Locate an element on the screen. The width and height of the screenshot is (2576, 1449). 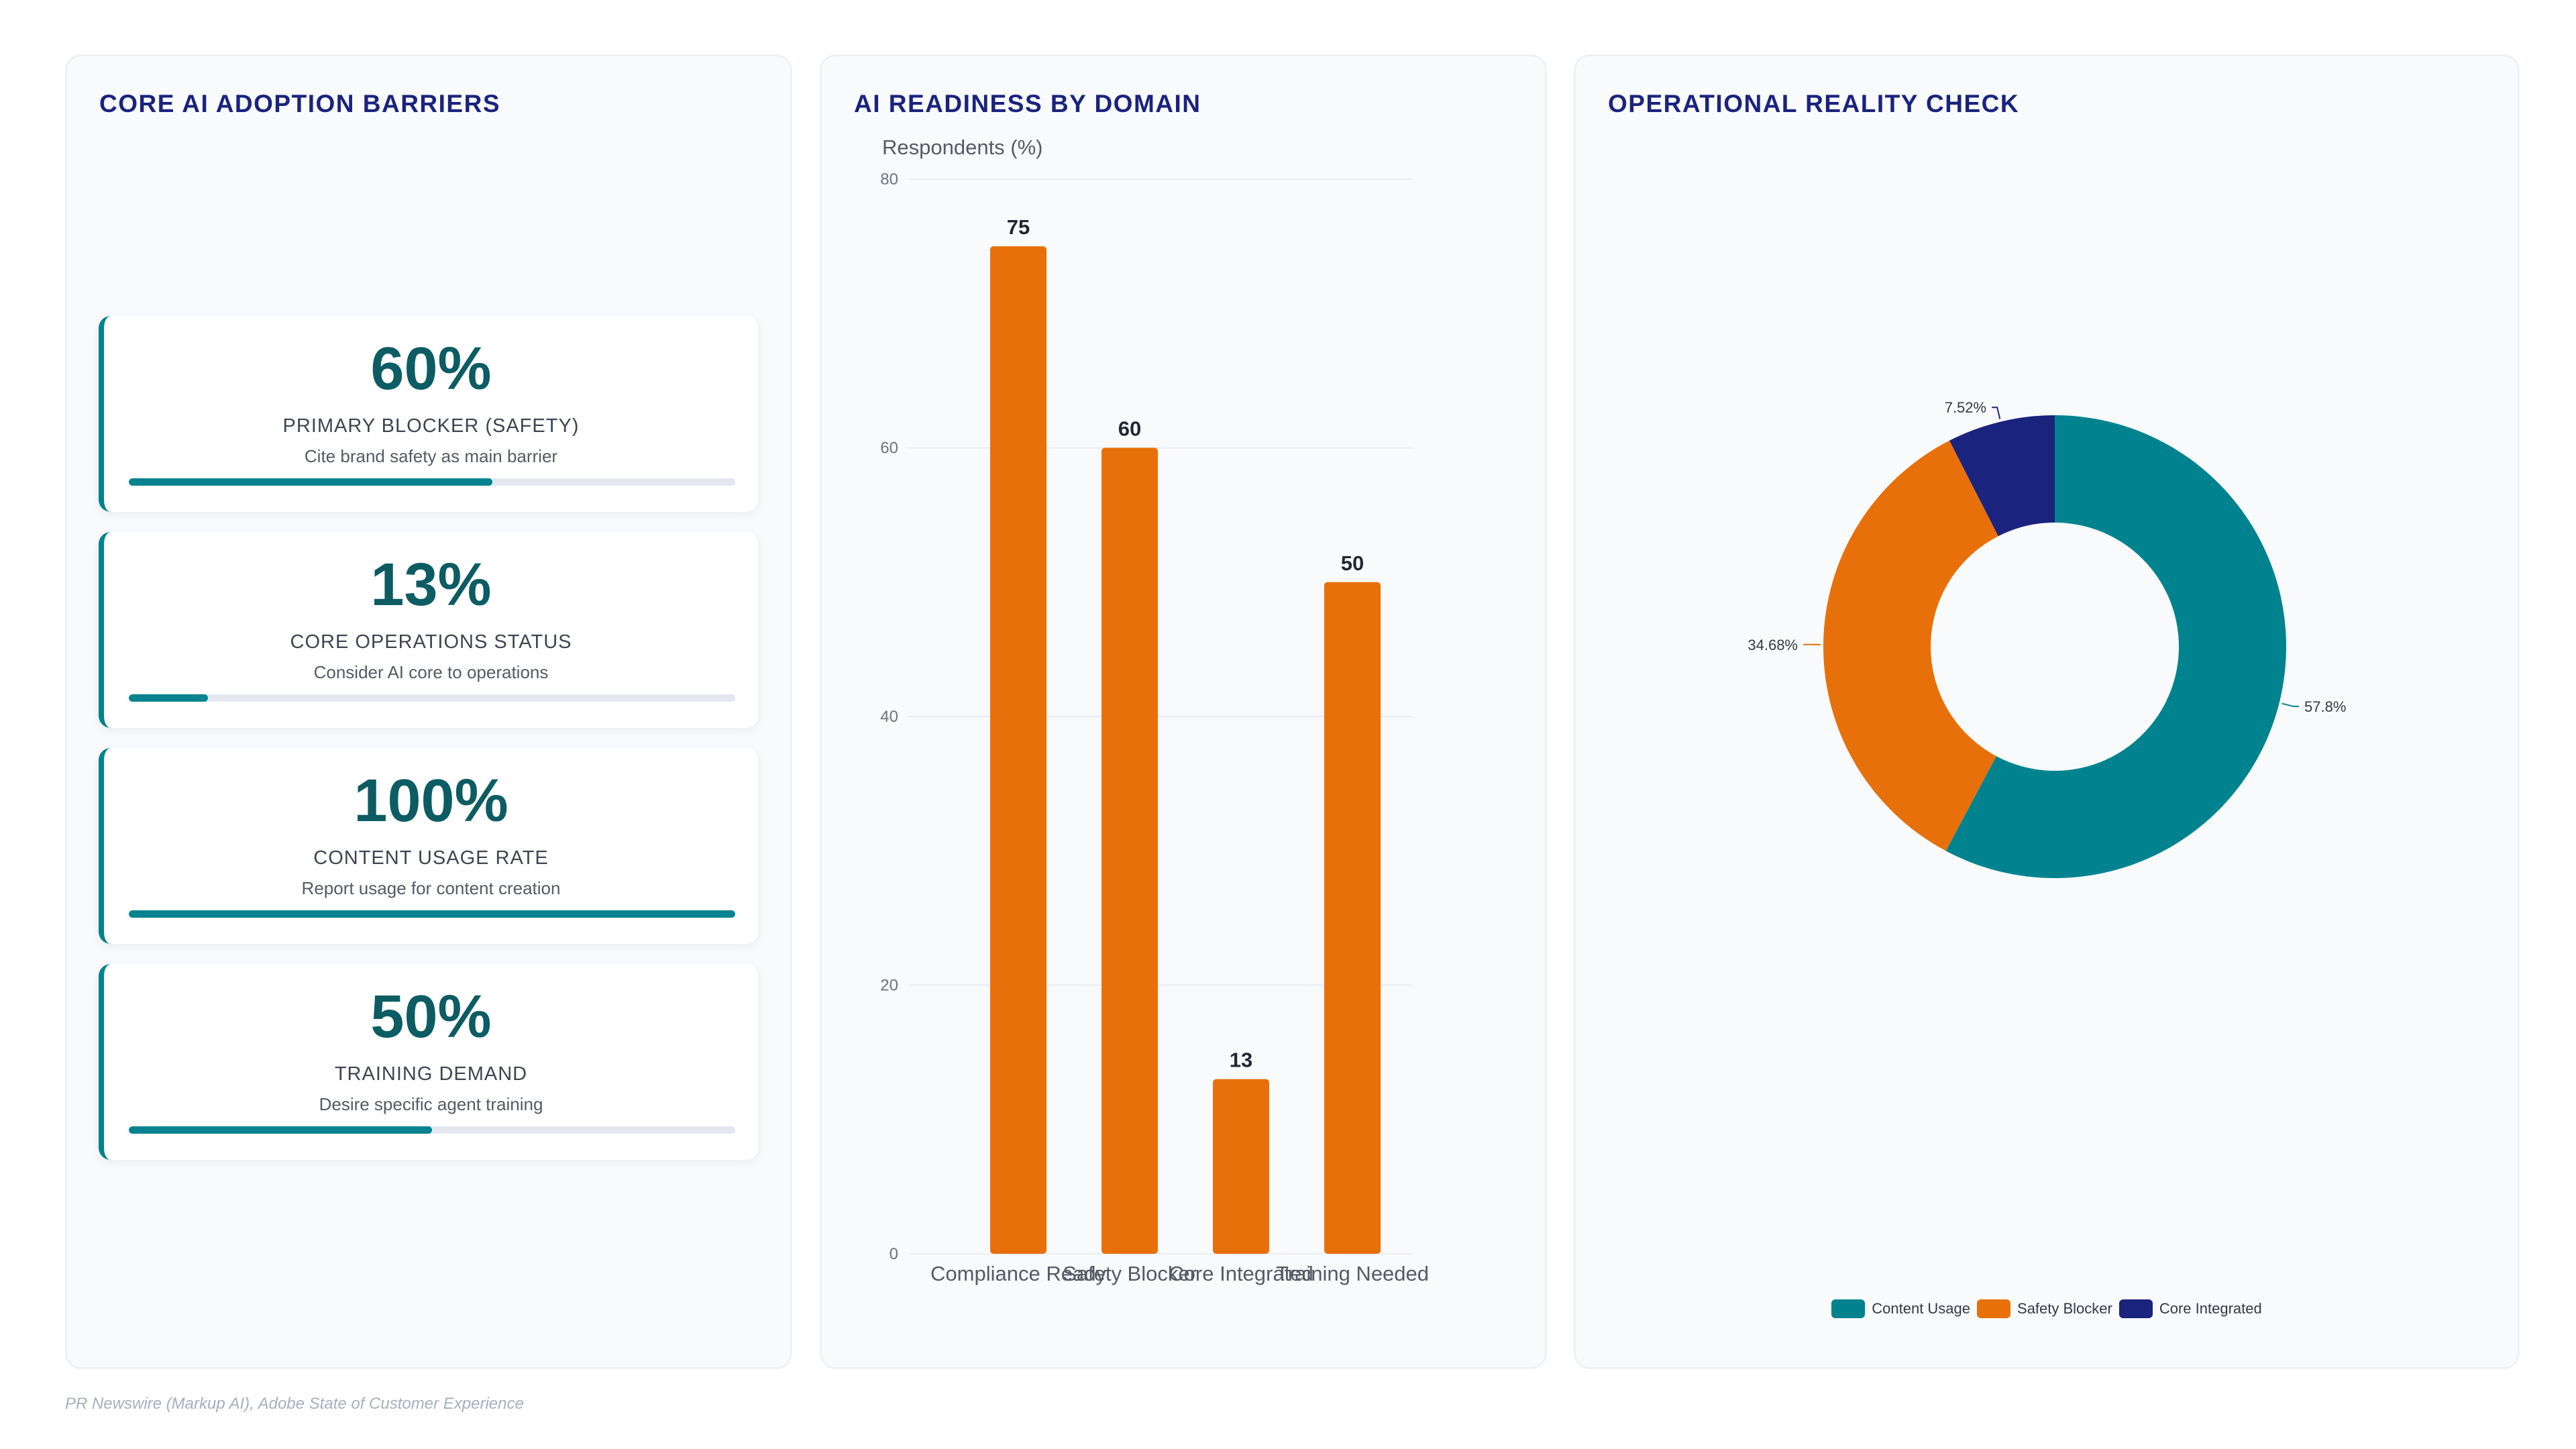
y-tick-label: 60 is located at coordinates (889, 448).